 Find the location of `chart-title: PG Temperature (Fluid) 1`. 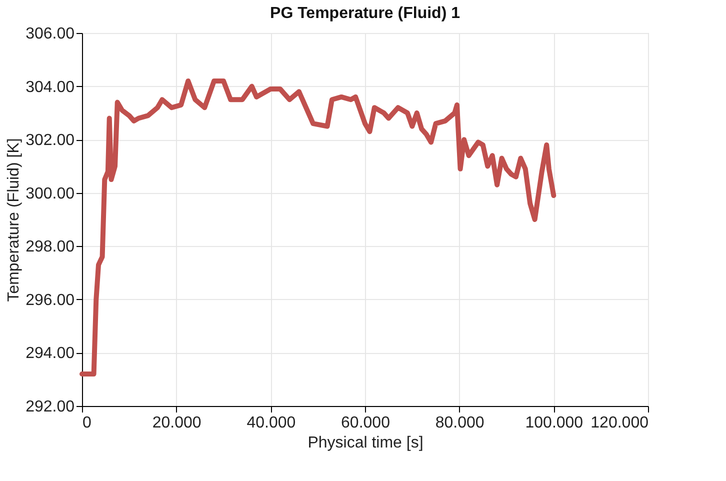

chart-title: PG Temperature (Fluid) 1 is located at coordinates (365, 13).